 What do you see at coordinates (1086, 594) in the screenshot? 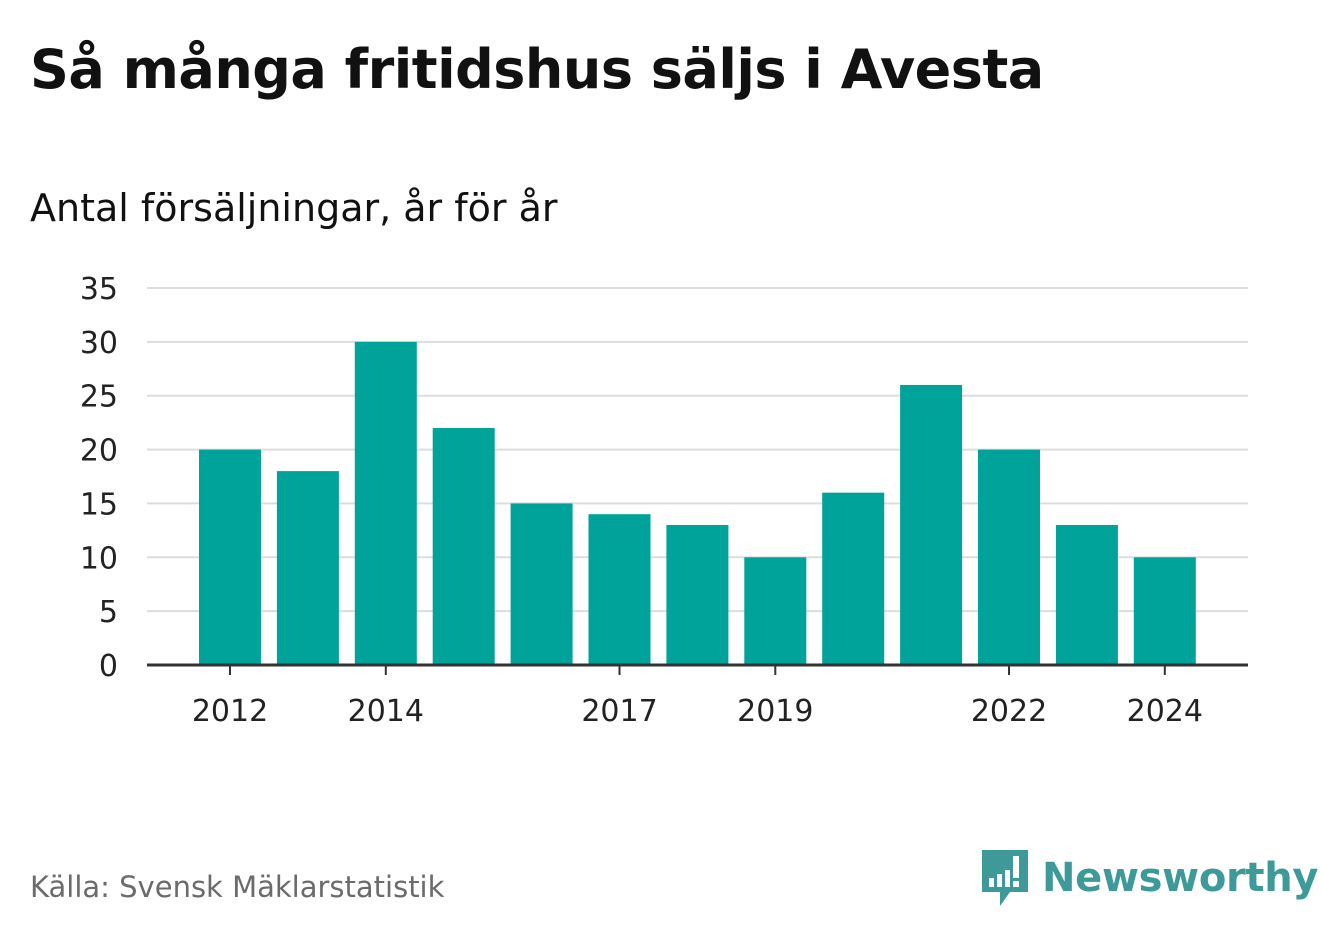
I see `bar-2023` at bounding box center [1086, 594].